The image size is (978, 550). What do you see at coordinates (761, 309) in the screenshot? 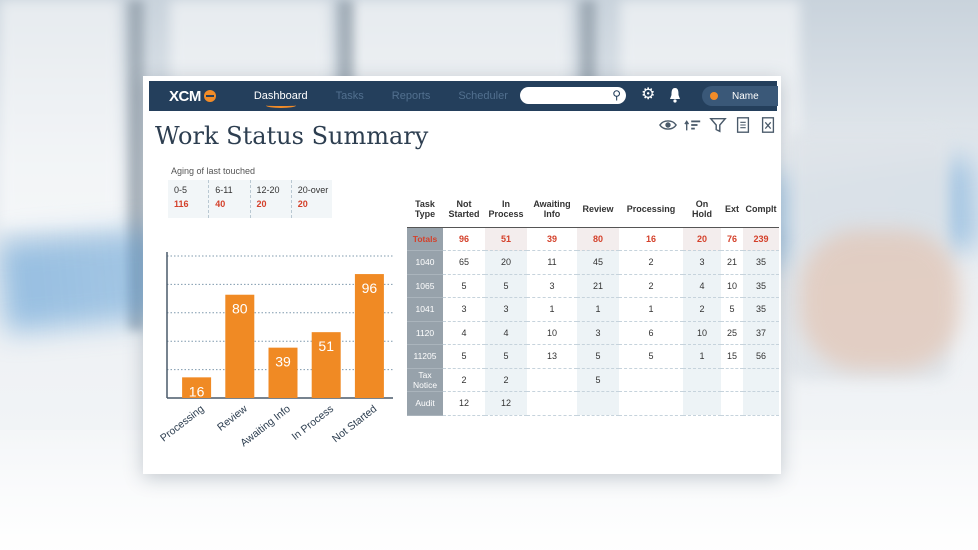
I see `table-cell: 35` at bounding box center [761, 309].